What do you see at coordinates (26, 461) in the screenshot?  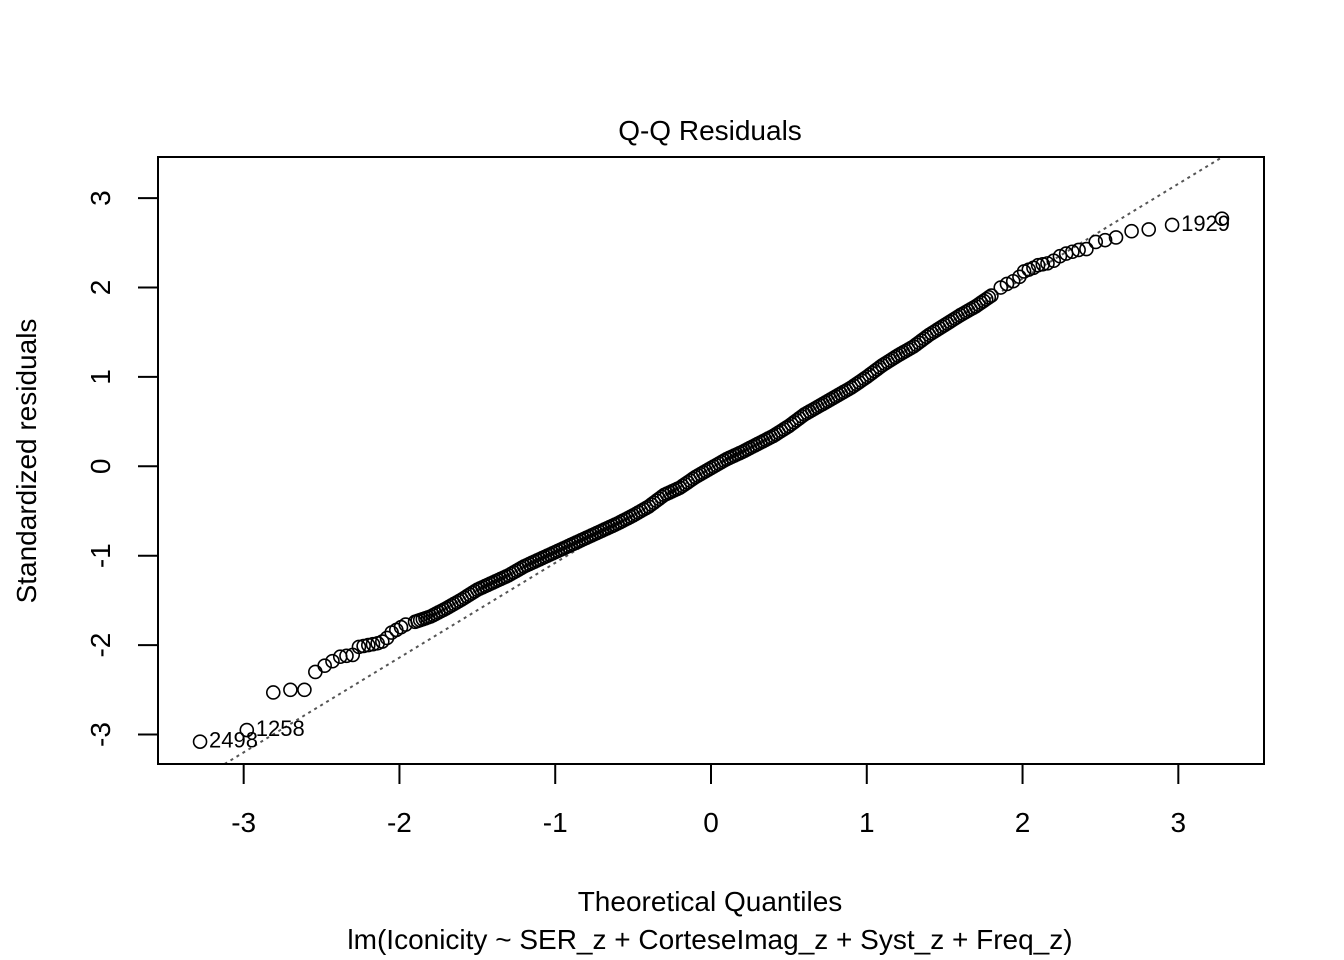 I see `y-axis-label: Standardized residuals` at bounding box center [26, 461].